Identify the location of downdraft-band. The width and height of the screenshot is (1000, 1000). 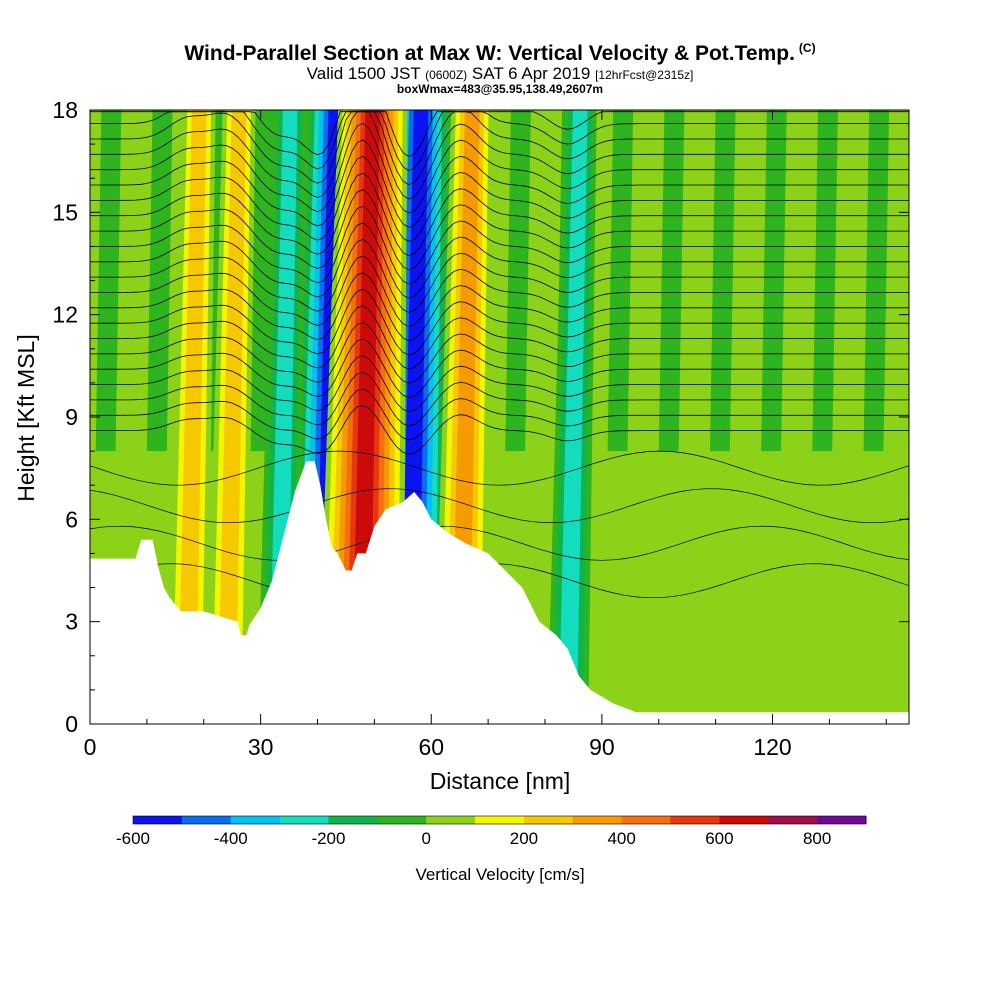
(573, 417).